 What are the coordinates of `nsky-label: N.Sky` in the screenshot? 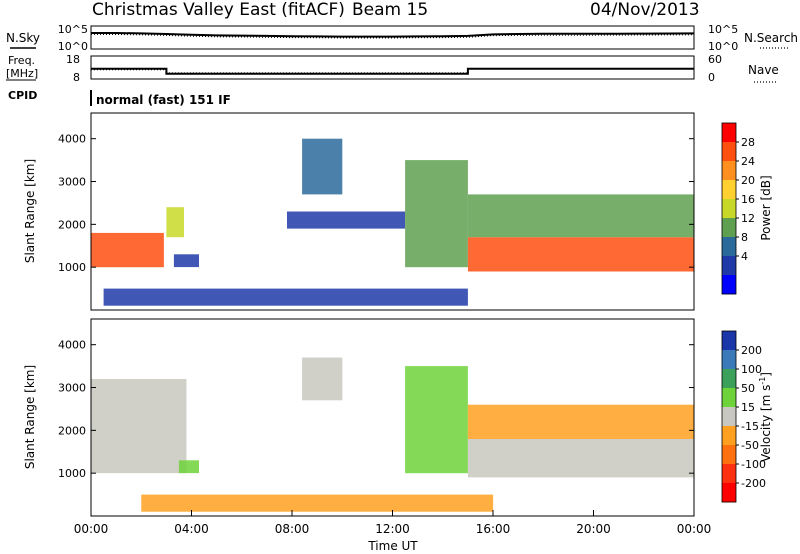 It's located at (23, 38).